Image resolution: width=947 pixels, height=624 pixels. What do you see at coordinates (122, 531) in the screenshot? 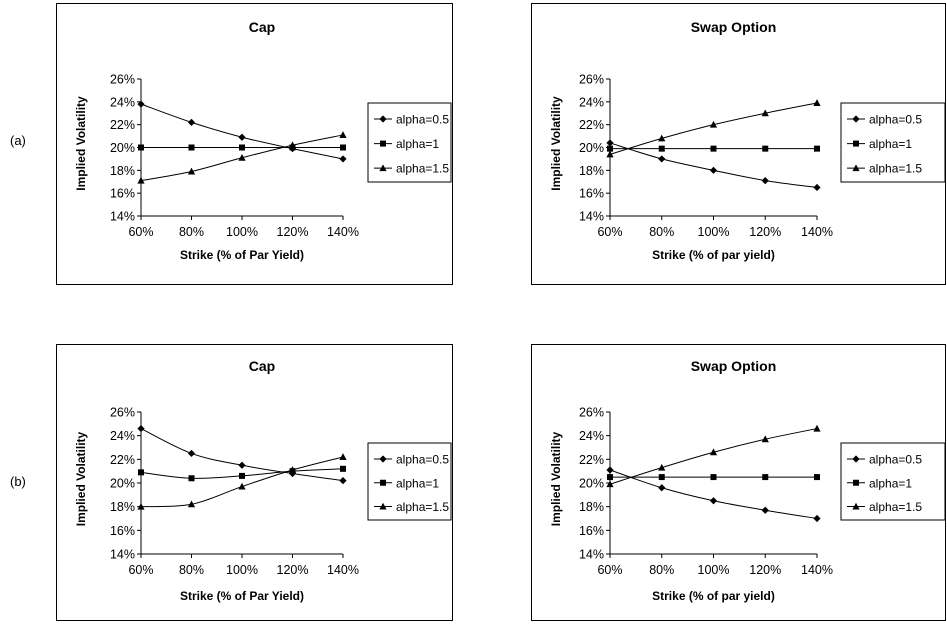
I see `y-tick-label: 16%` at bounding box center [122, 531].